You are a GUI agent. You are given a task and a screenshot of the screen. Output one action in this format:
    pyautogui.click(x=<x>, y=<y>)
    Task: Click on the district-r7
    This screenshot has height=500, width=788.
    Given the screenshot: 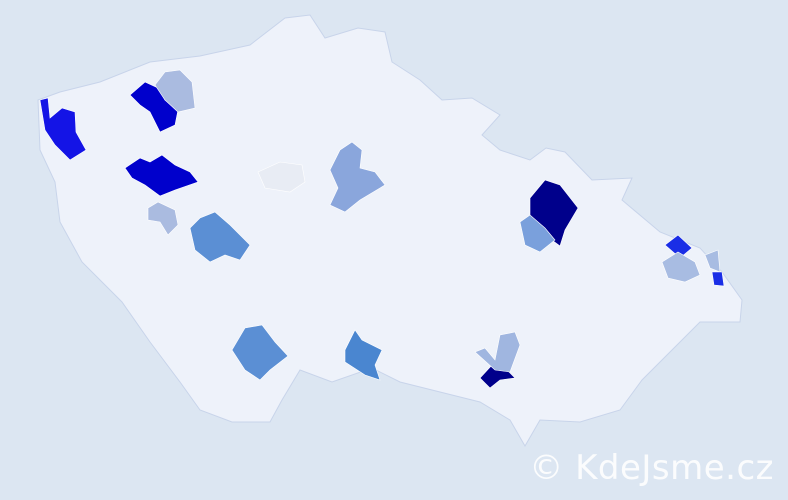 What is the action you would take?
    pyautogui.click(x=163, y=218)
    